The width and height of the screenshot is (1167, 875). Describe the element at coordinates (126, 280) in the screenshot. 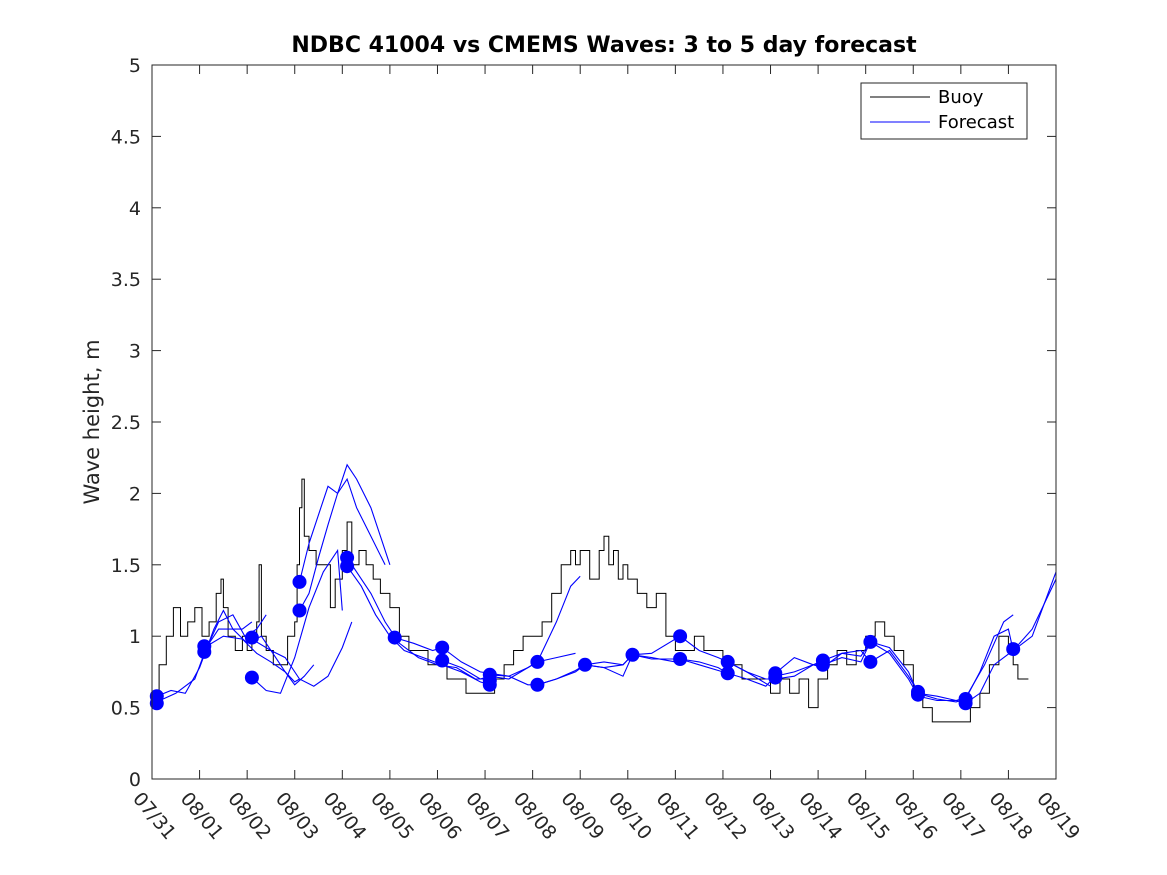

I see `y-tick-label: 3.5` at that location.